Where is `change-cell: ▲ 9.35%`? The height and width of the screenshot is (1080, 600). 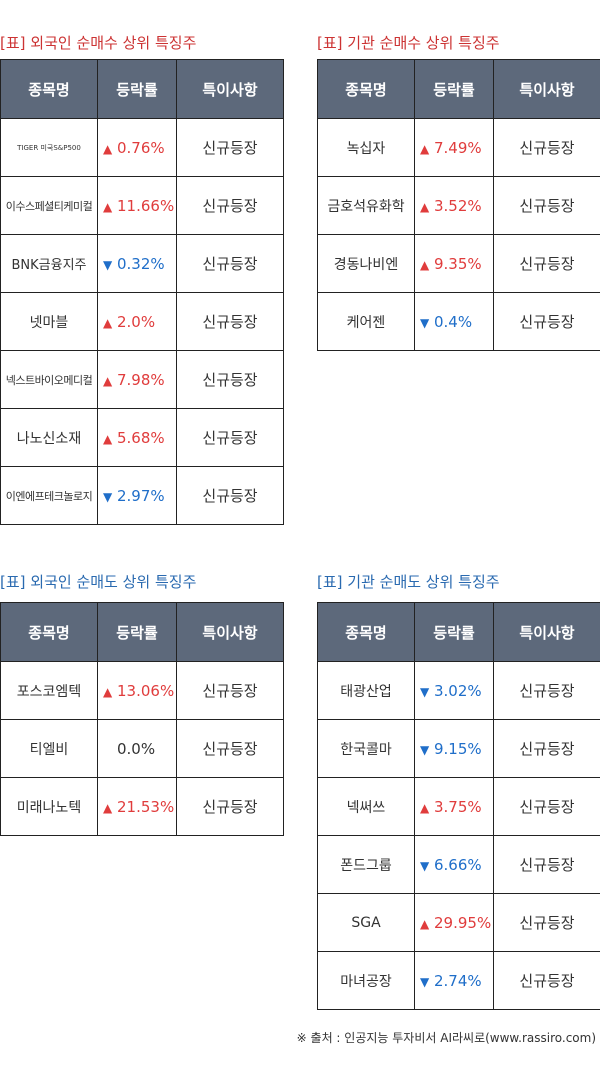
change-cell: ▲ 9.35% is located at coordinates (454, 263).